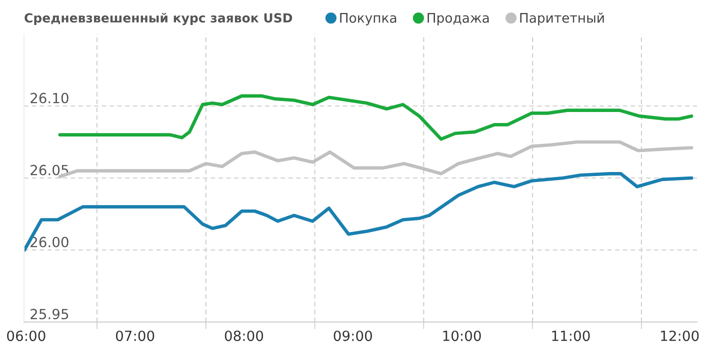 The height and width of the screenshot is (348, 720). Describe the element at coordinates (680, 336) in the screenshot. I see `x-tick-label: 12:00` at that location.